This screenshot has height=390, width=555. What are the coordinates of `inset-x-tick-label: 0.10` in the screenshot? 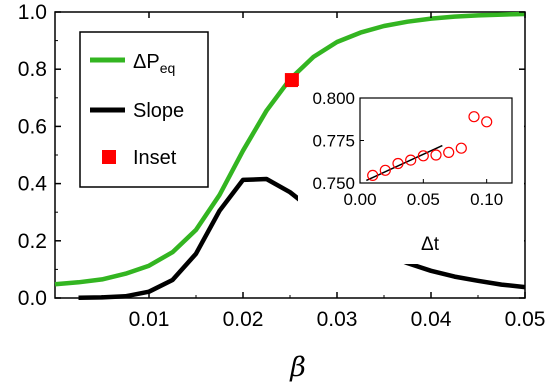 It's located at (486, 199).